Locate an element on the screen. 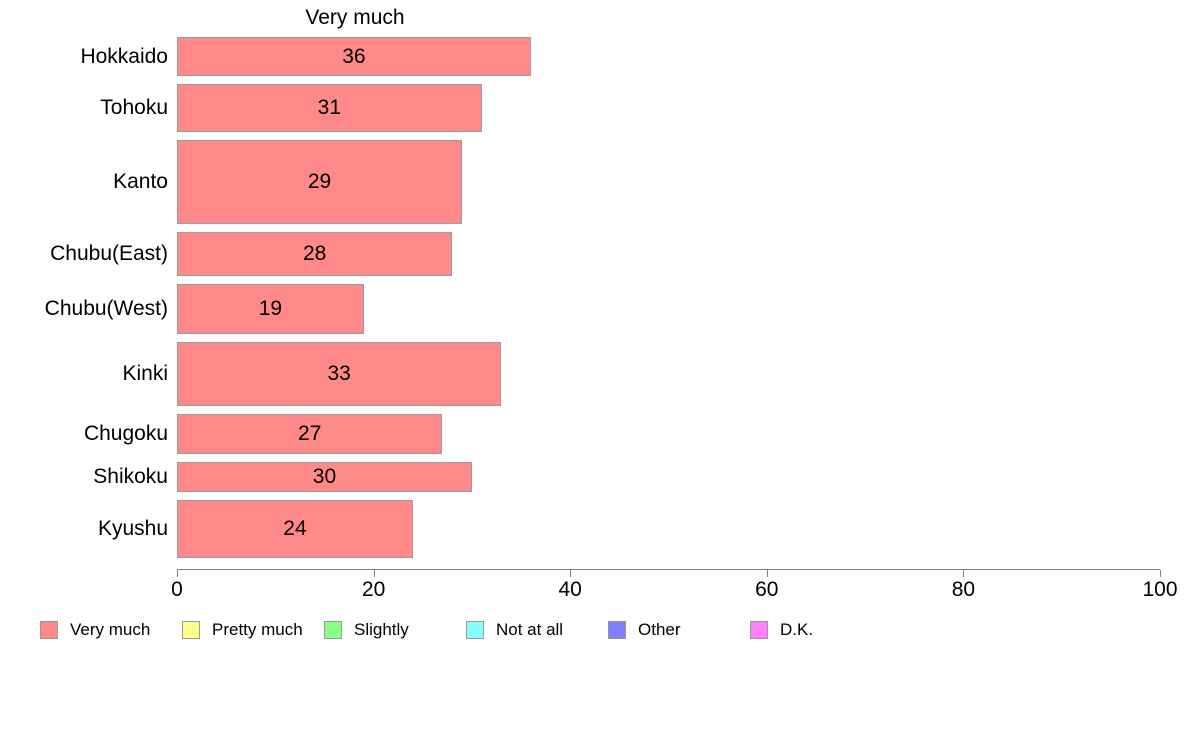 Image resolution: width=1188 pixels, height=736 pixels. category-label: Shikoku is located at coordinates (130, 476).